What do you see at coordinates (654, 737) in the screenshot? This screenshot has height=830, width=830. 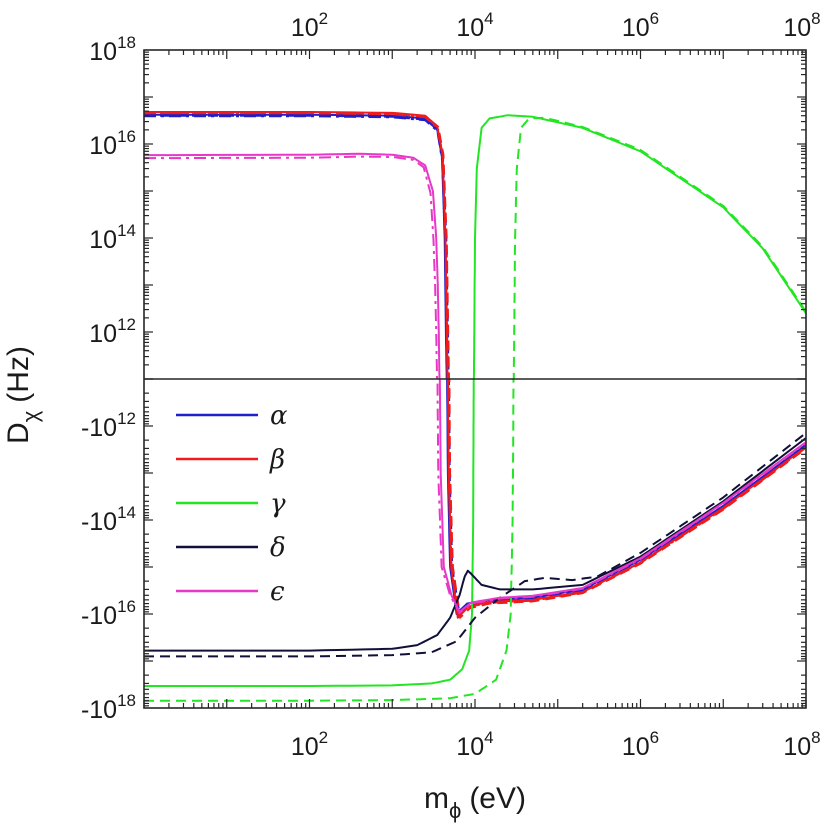 I see `x-tick-label-bottom-exp: 6` at bounding box center [654, 737].